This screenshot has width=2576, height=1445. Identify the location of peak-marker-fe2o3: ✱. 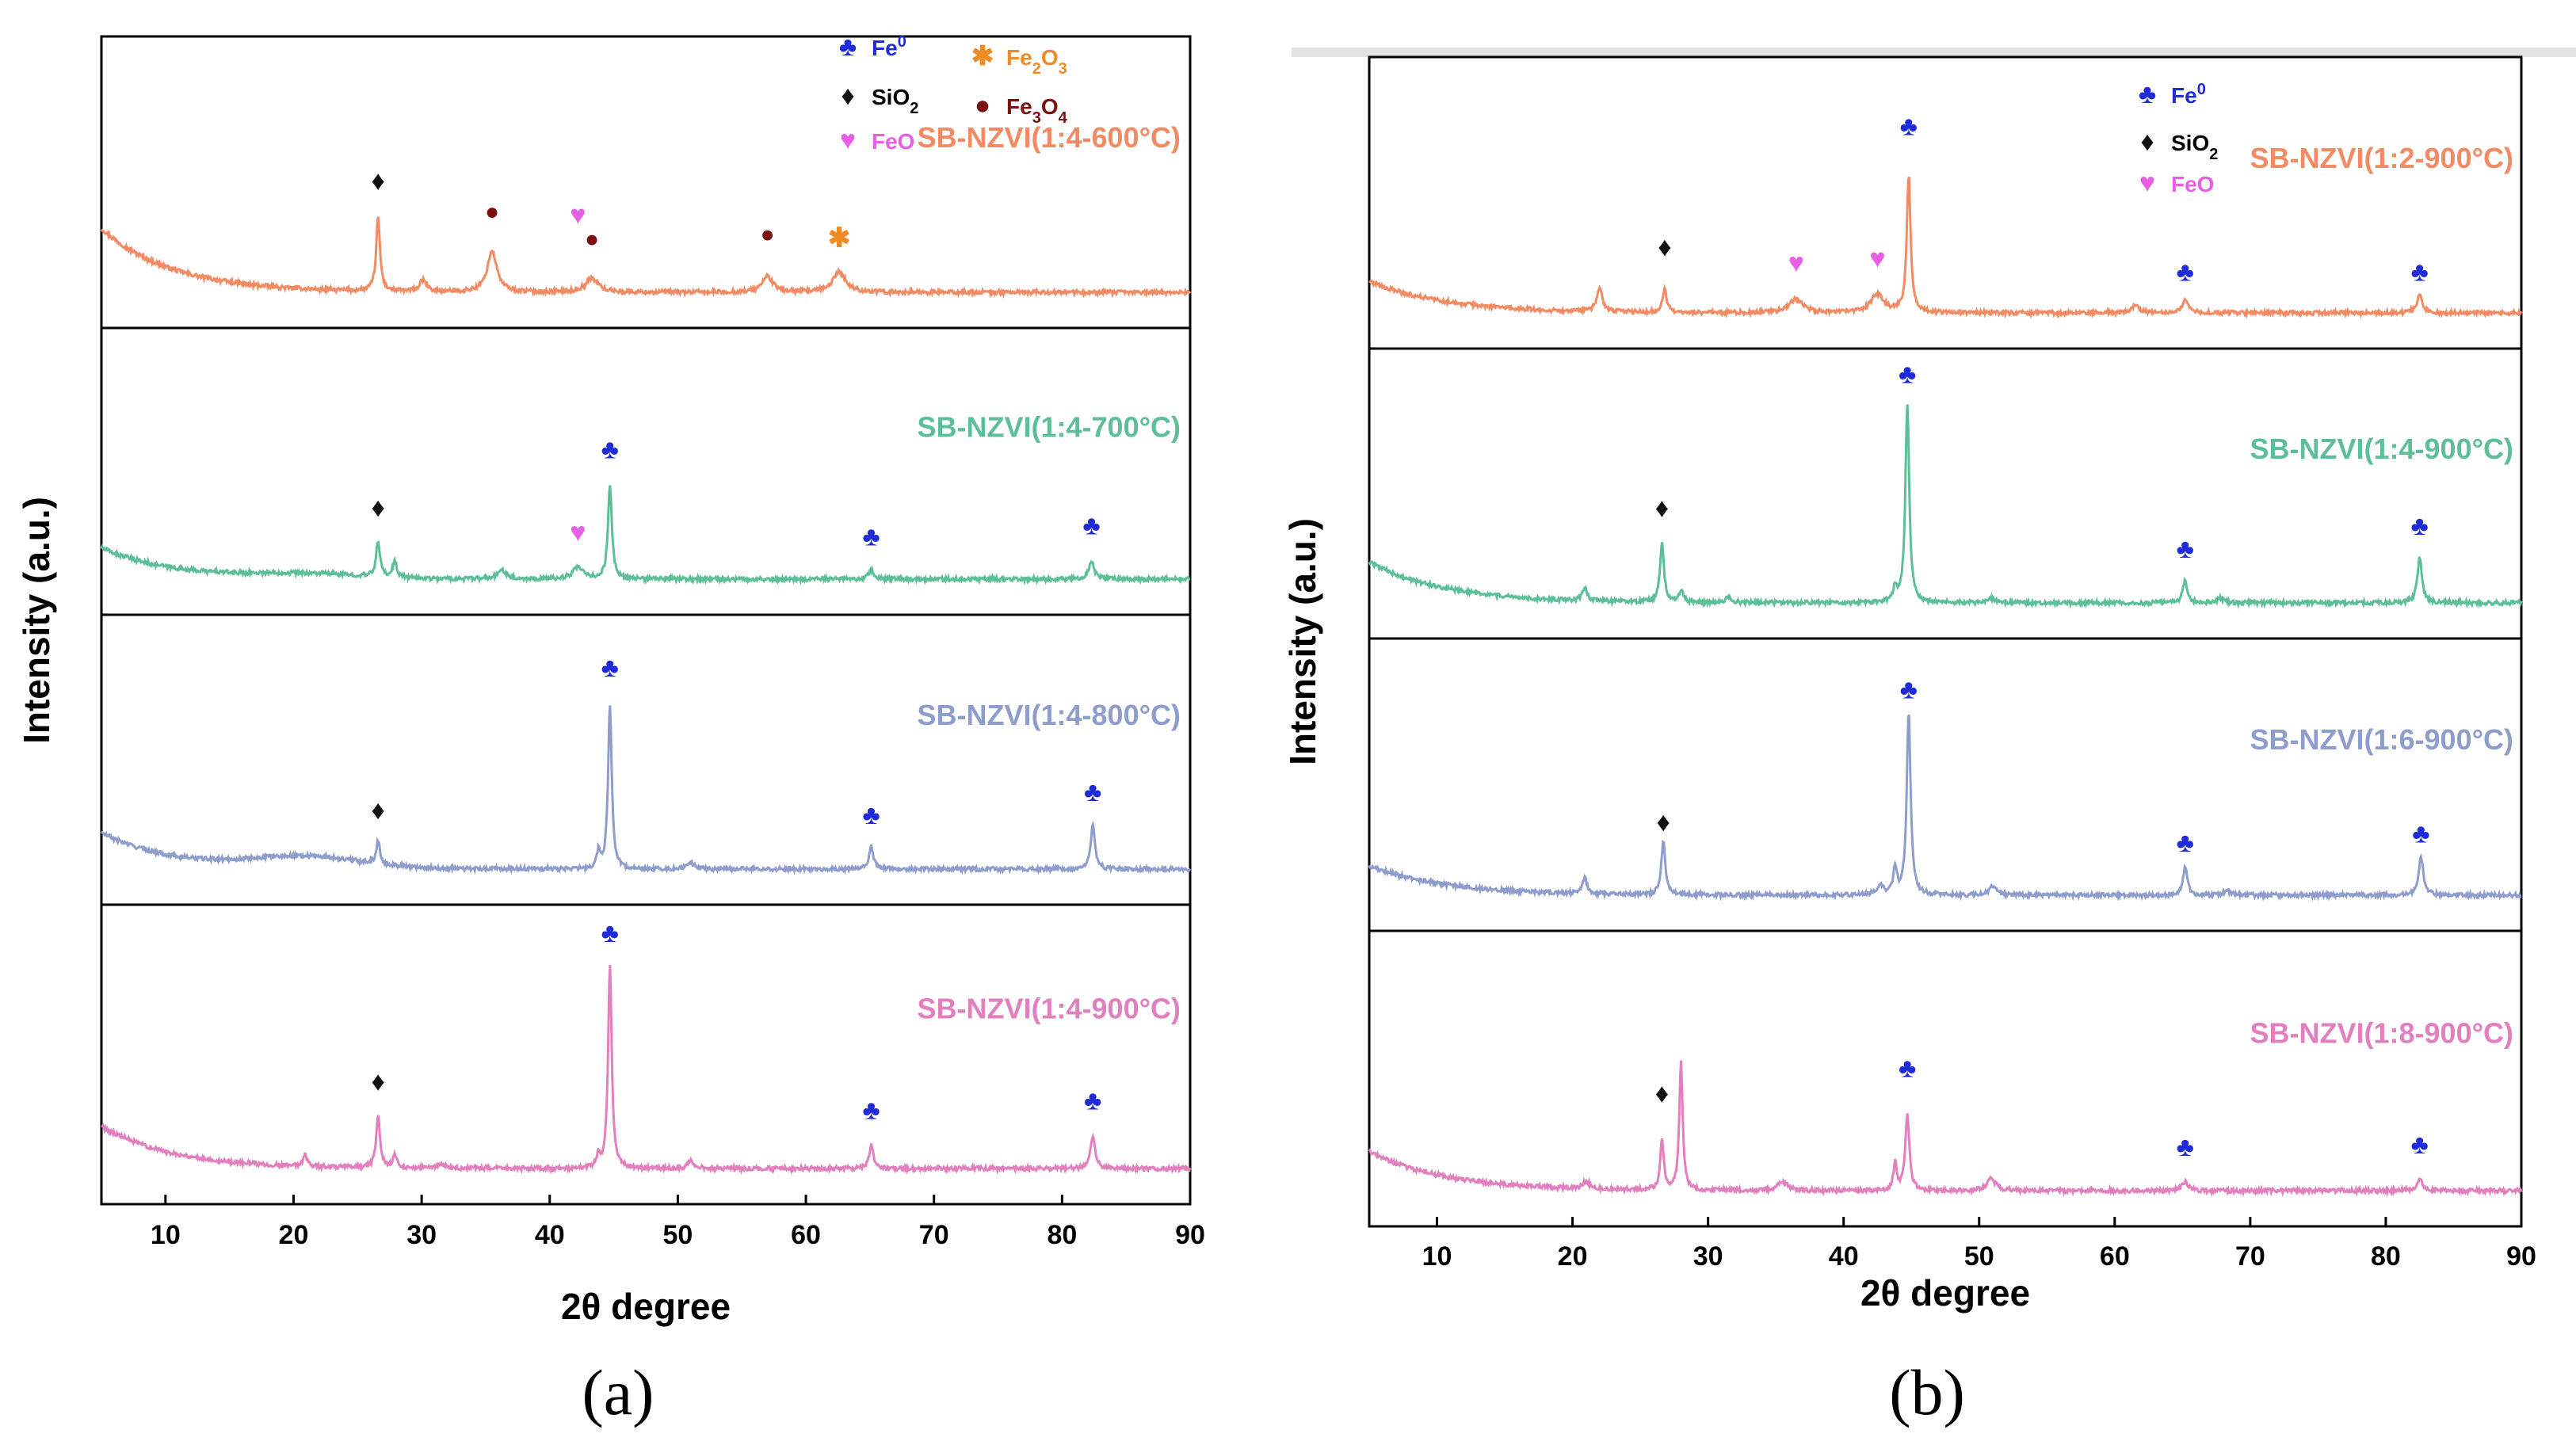
(839, 238).